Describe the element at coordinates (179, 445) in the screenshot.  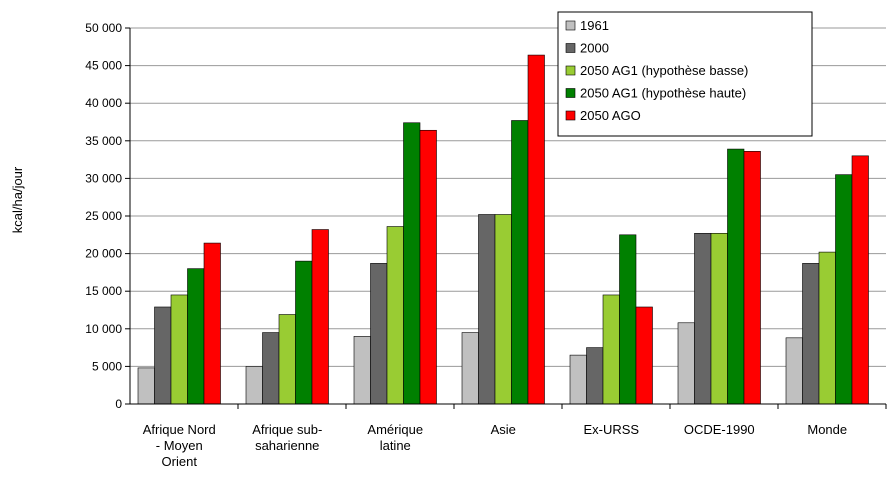
I see `x-category-label: - Moyen` at that location.